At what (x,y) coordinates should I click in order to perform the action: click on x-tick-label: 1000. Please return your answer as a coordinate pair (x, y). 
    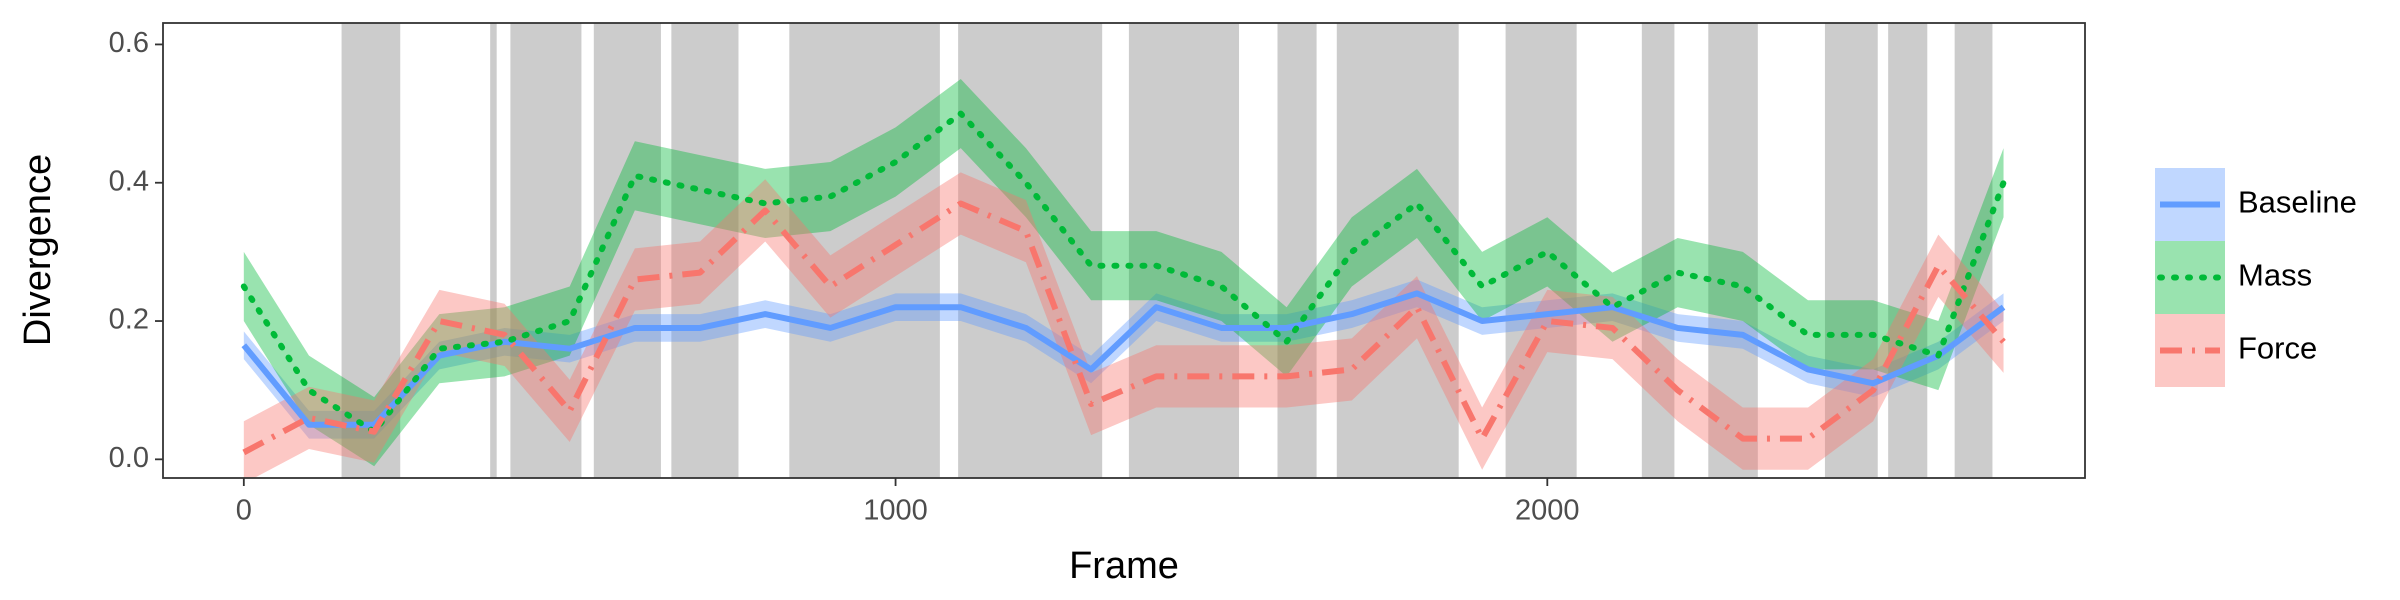
    Looking at the image, I should click on (895, 511).